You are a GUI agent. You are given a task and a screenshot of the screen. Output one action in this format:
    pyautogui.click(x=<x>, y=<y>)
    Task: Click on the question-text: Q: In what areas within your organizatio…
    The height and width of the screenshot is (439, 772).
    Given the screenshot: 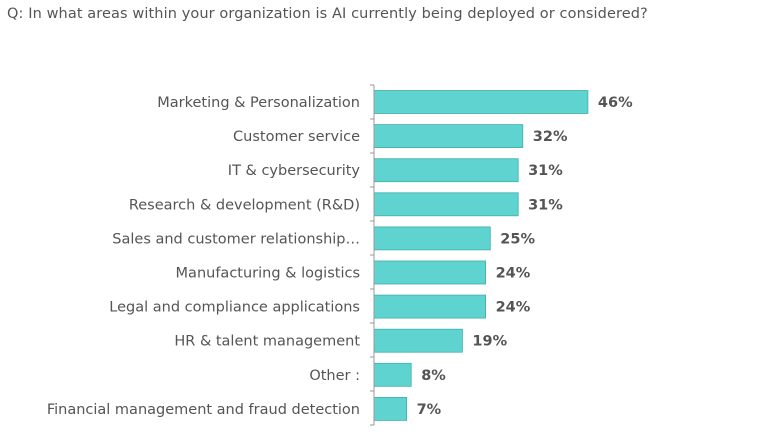 What is the action you would take?
    pyautogui.click(x=327, y=14)
    